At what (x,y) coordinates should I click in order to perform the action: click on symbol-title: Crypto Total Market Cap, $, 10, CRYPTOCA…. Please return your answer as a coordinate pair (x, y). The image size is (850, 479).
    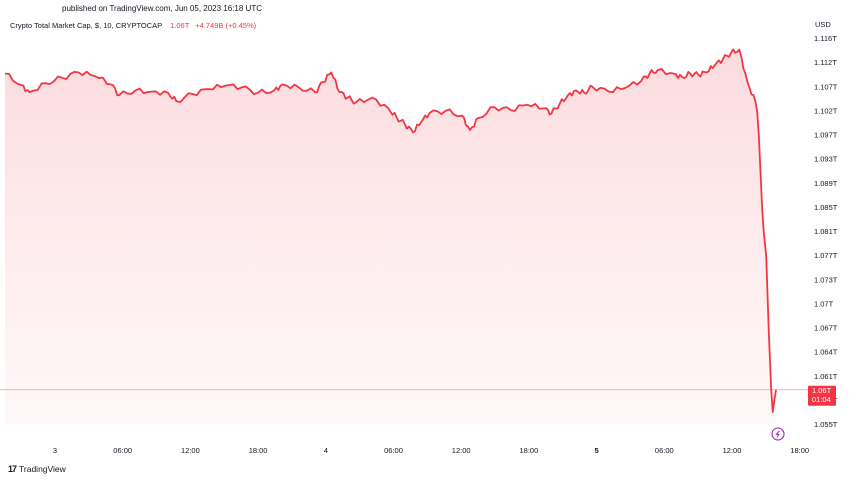
    Looking at the image, I should click on (86, 25).